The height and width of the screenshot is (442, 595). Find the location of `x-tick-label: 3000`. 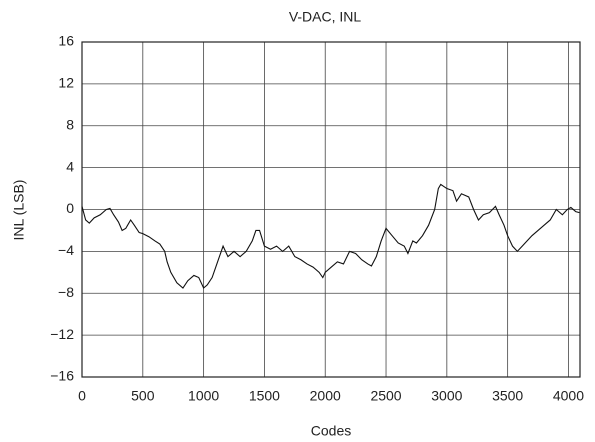

x-tick-label: 3000 is located at coordinates (446, 396).